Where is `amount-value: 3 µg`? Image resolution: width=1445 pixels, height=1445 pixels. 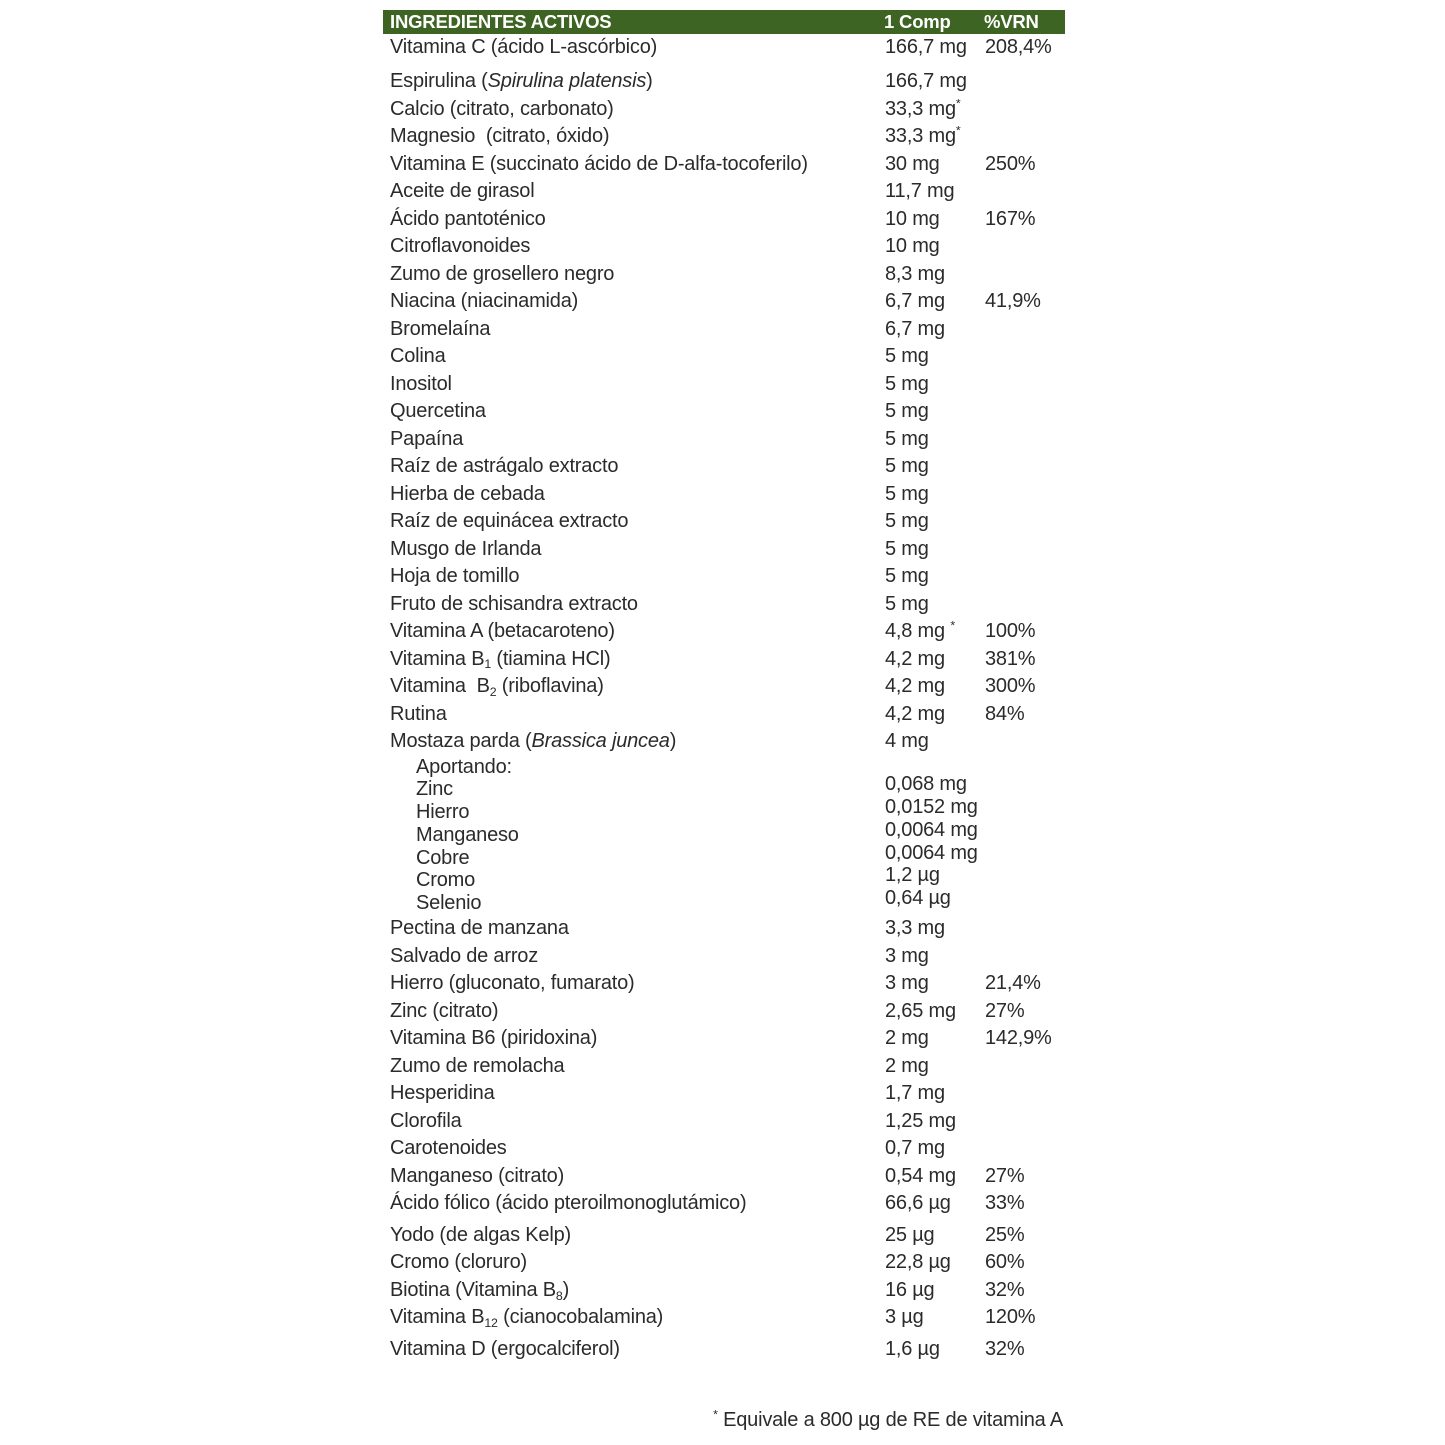 amount-value: 3 µg is located at coordinates (904, 1317).